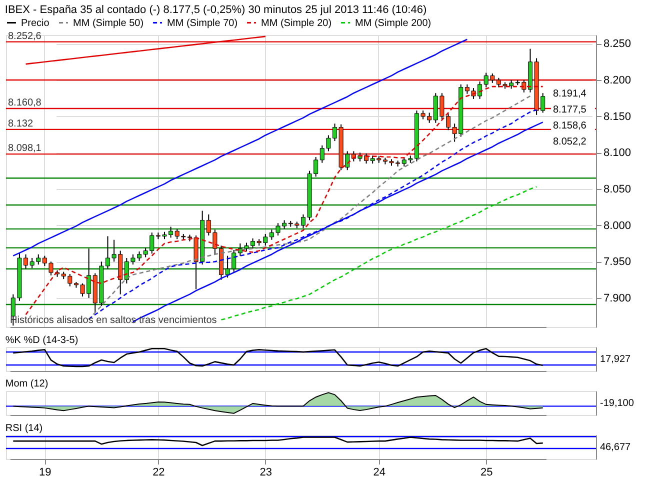 This screenshot has height=490, width=650. Describe the element at coordinates (158, 472) in the screenshot. I see `x-tick-label: 22` at that location.